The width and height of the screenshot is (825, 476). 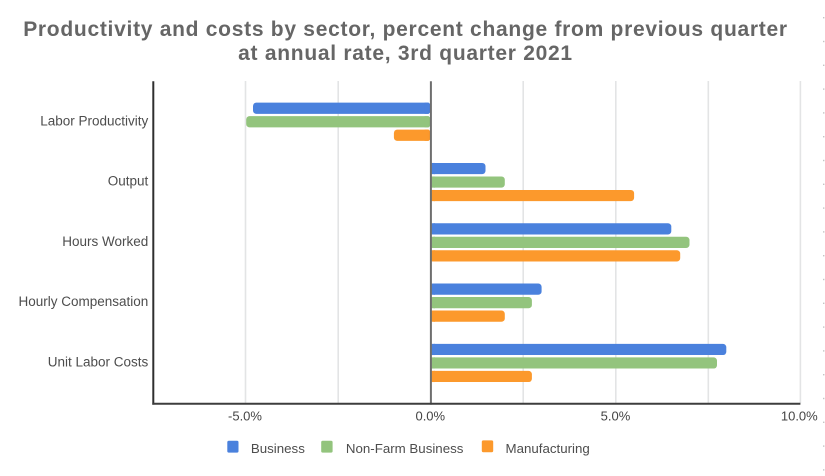 I want to click on svg-text: Unit Labor Costs, so click(x=98, y=362).